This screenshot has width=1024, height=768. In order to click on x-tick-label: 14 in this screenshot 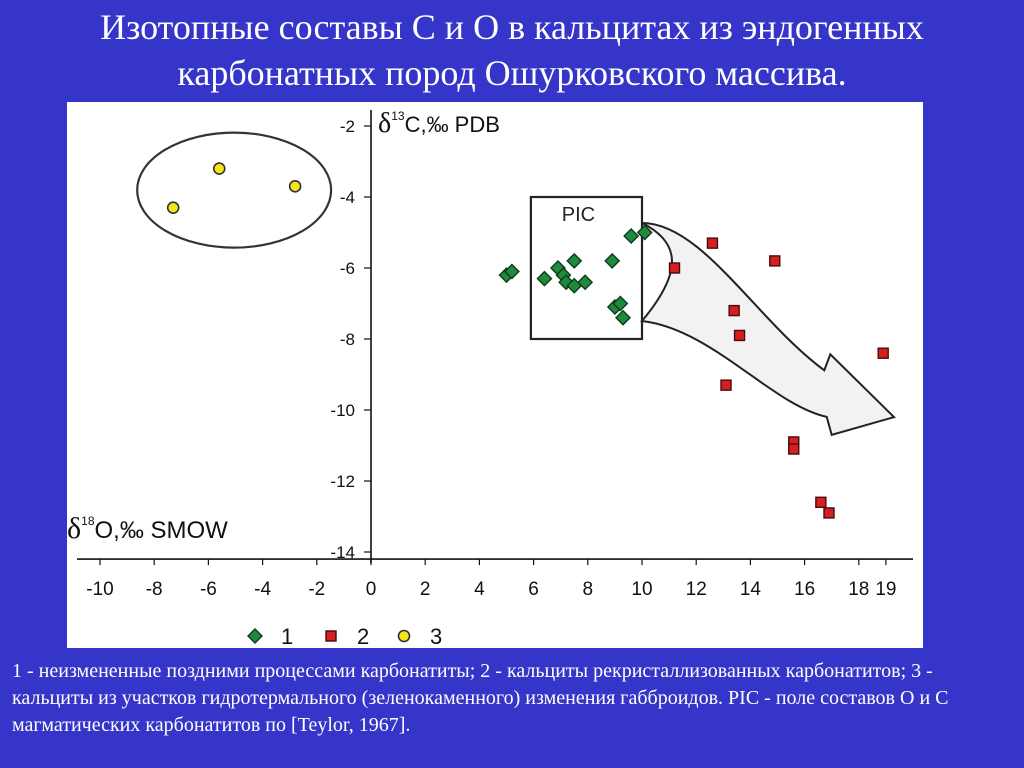, I will do `click(751, 589)`.